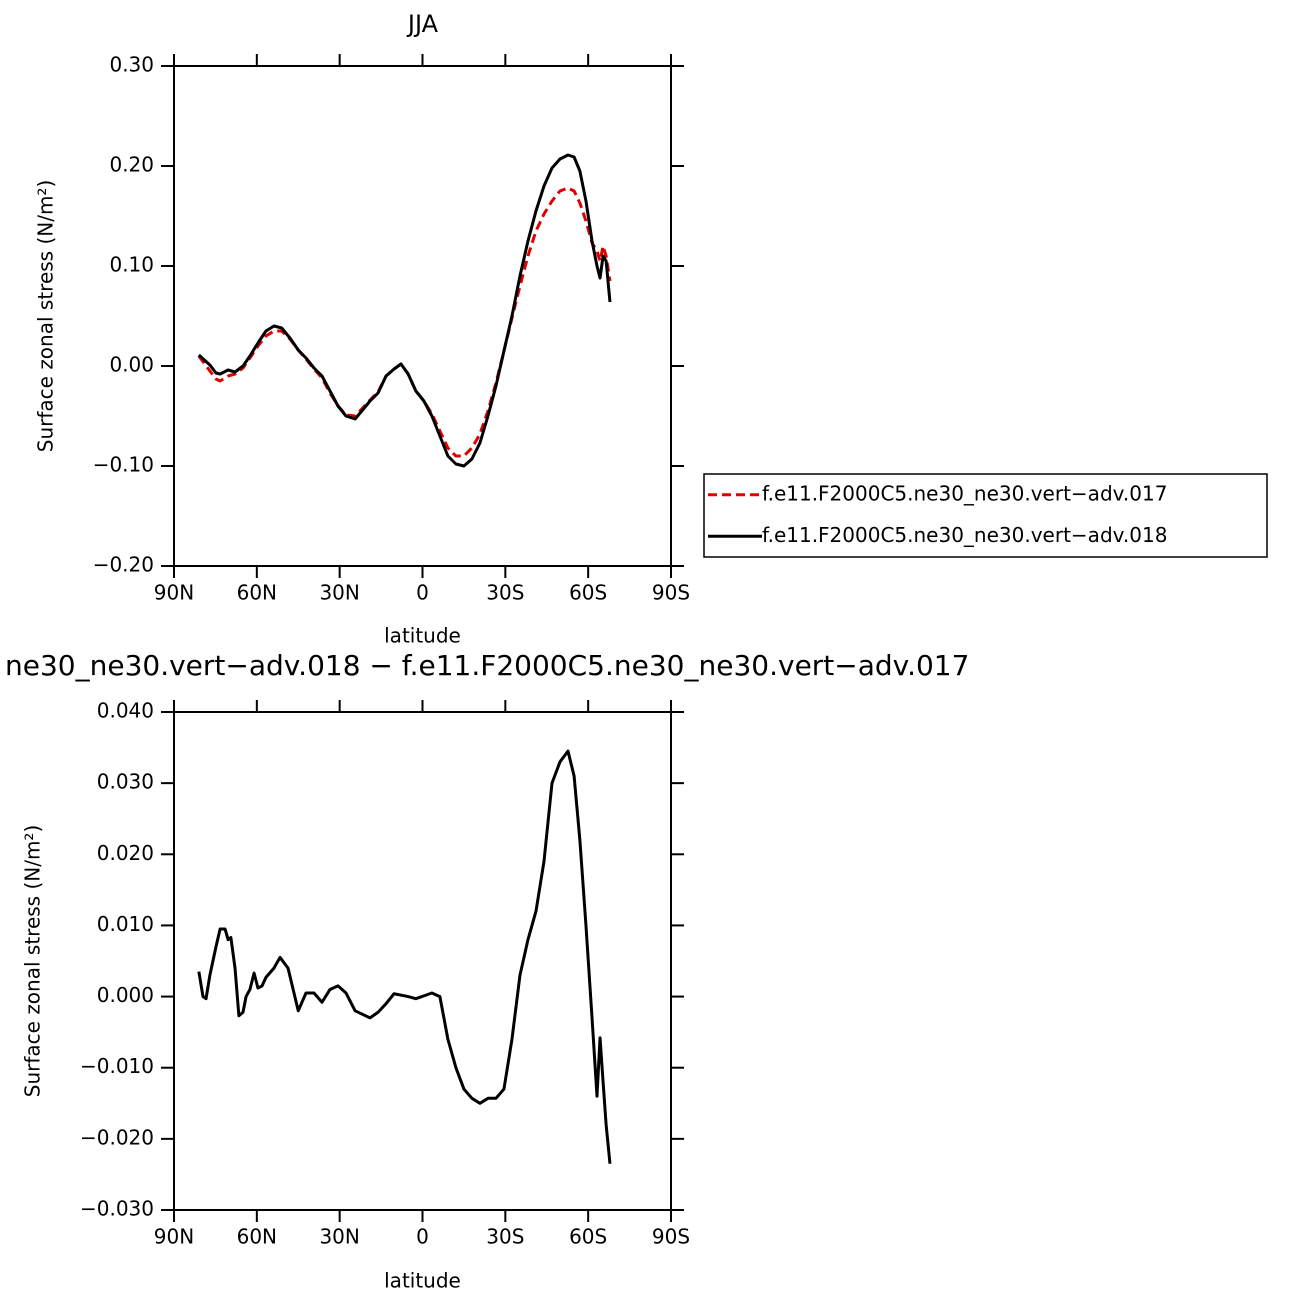 Image resolution: width=1302 pixels, height=1307 pixels. Describe the element at coordinates (964, 535) in the screenshot. I see `legend-label: f.e11.F2000C5.ne30_ne30.vert−adv.018` at that location.